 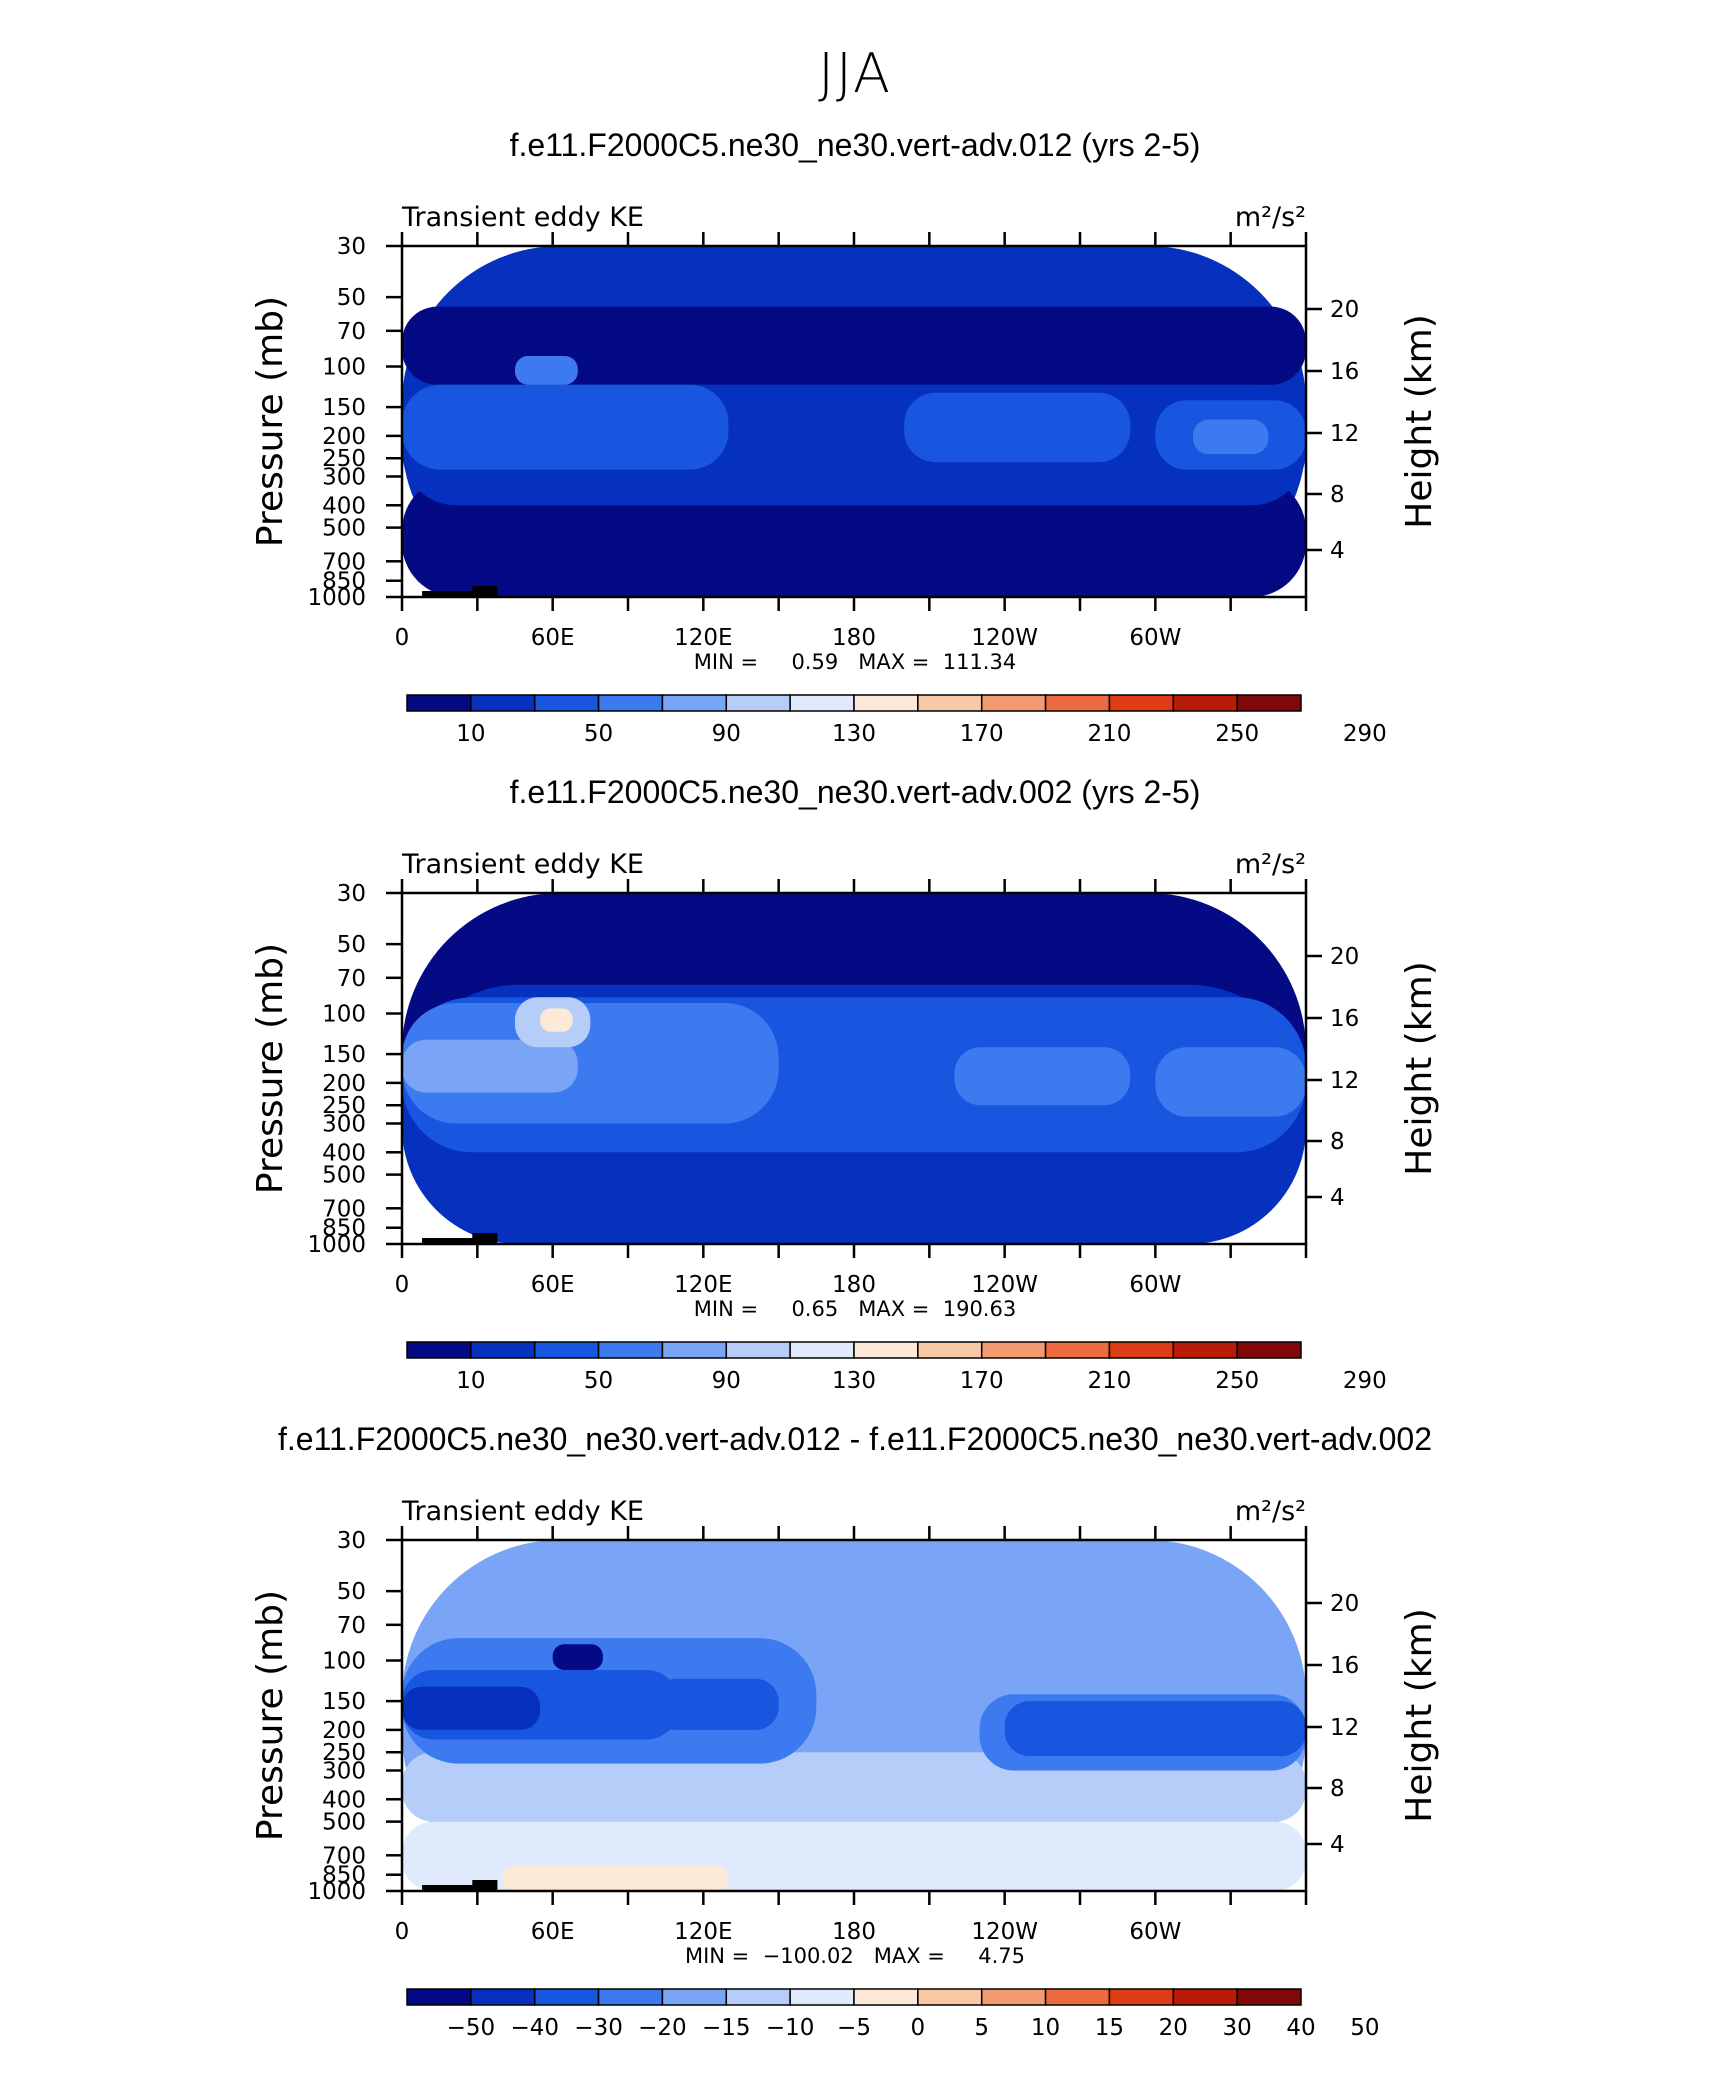 I want to click on y2-tick-label: 8, so click(x=1337, y=1789).